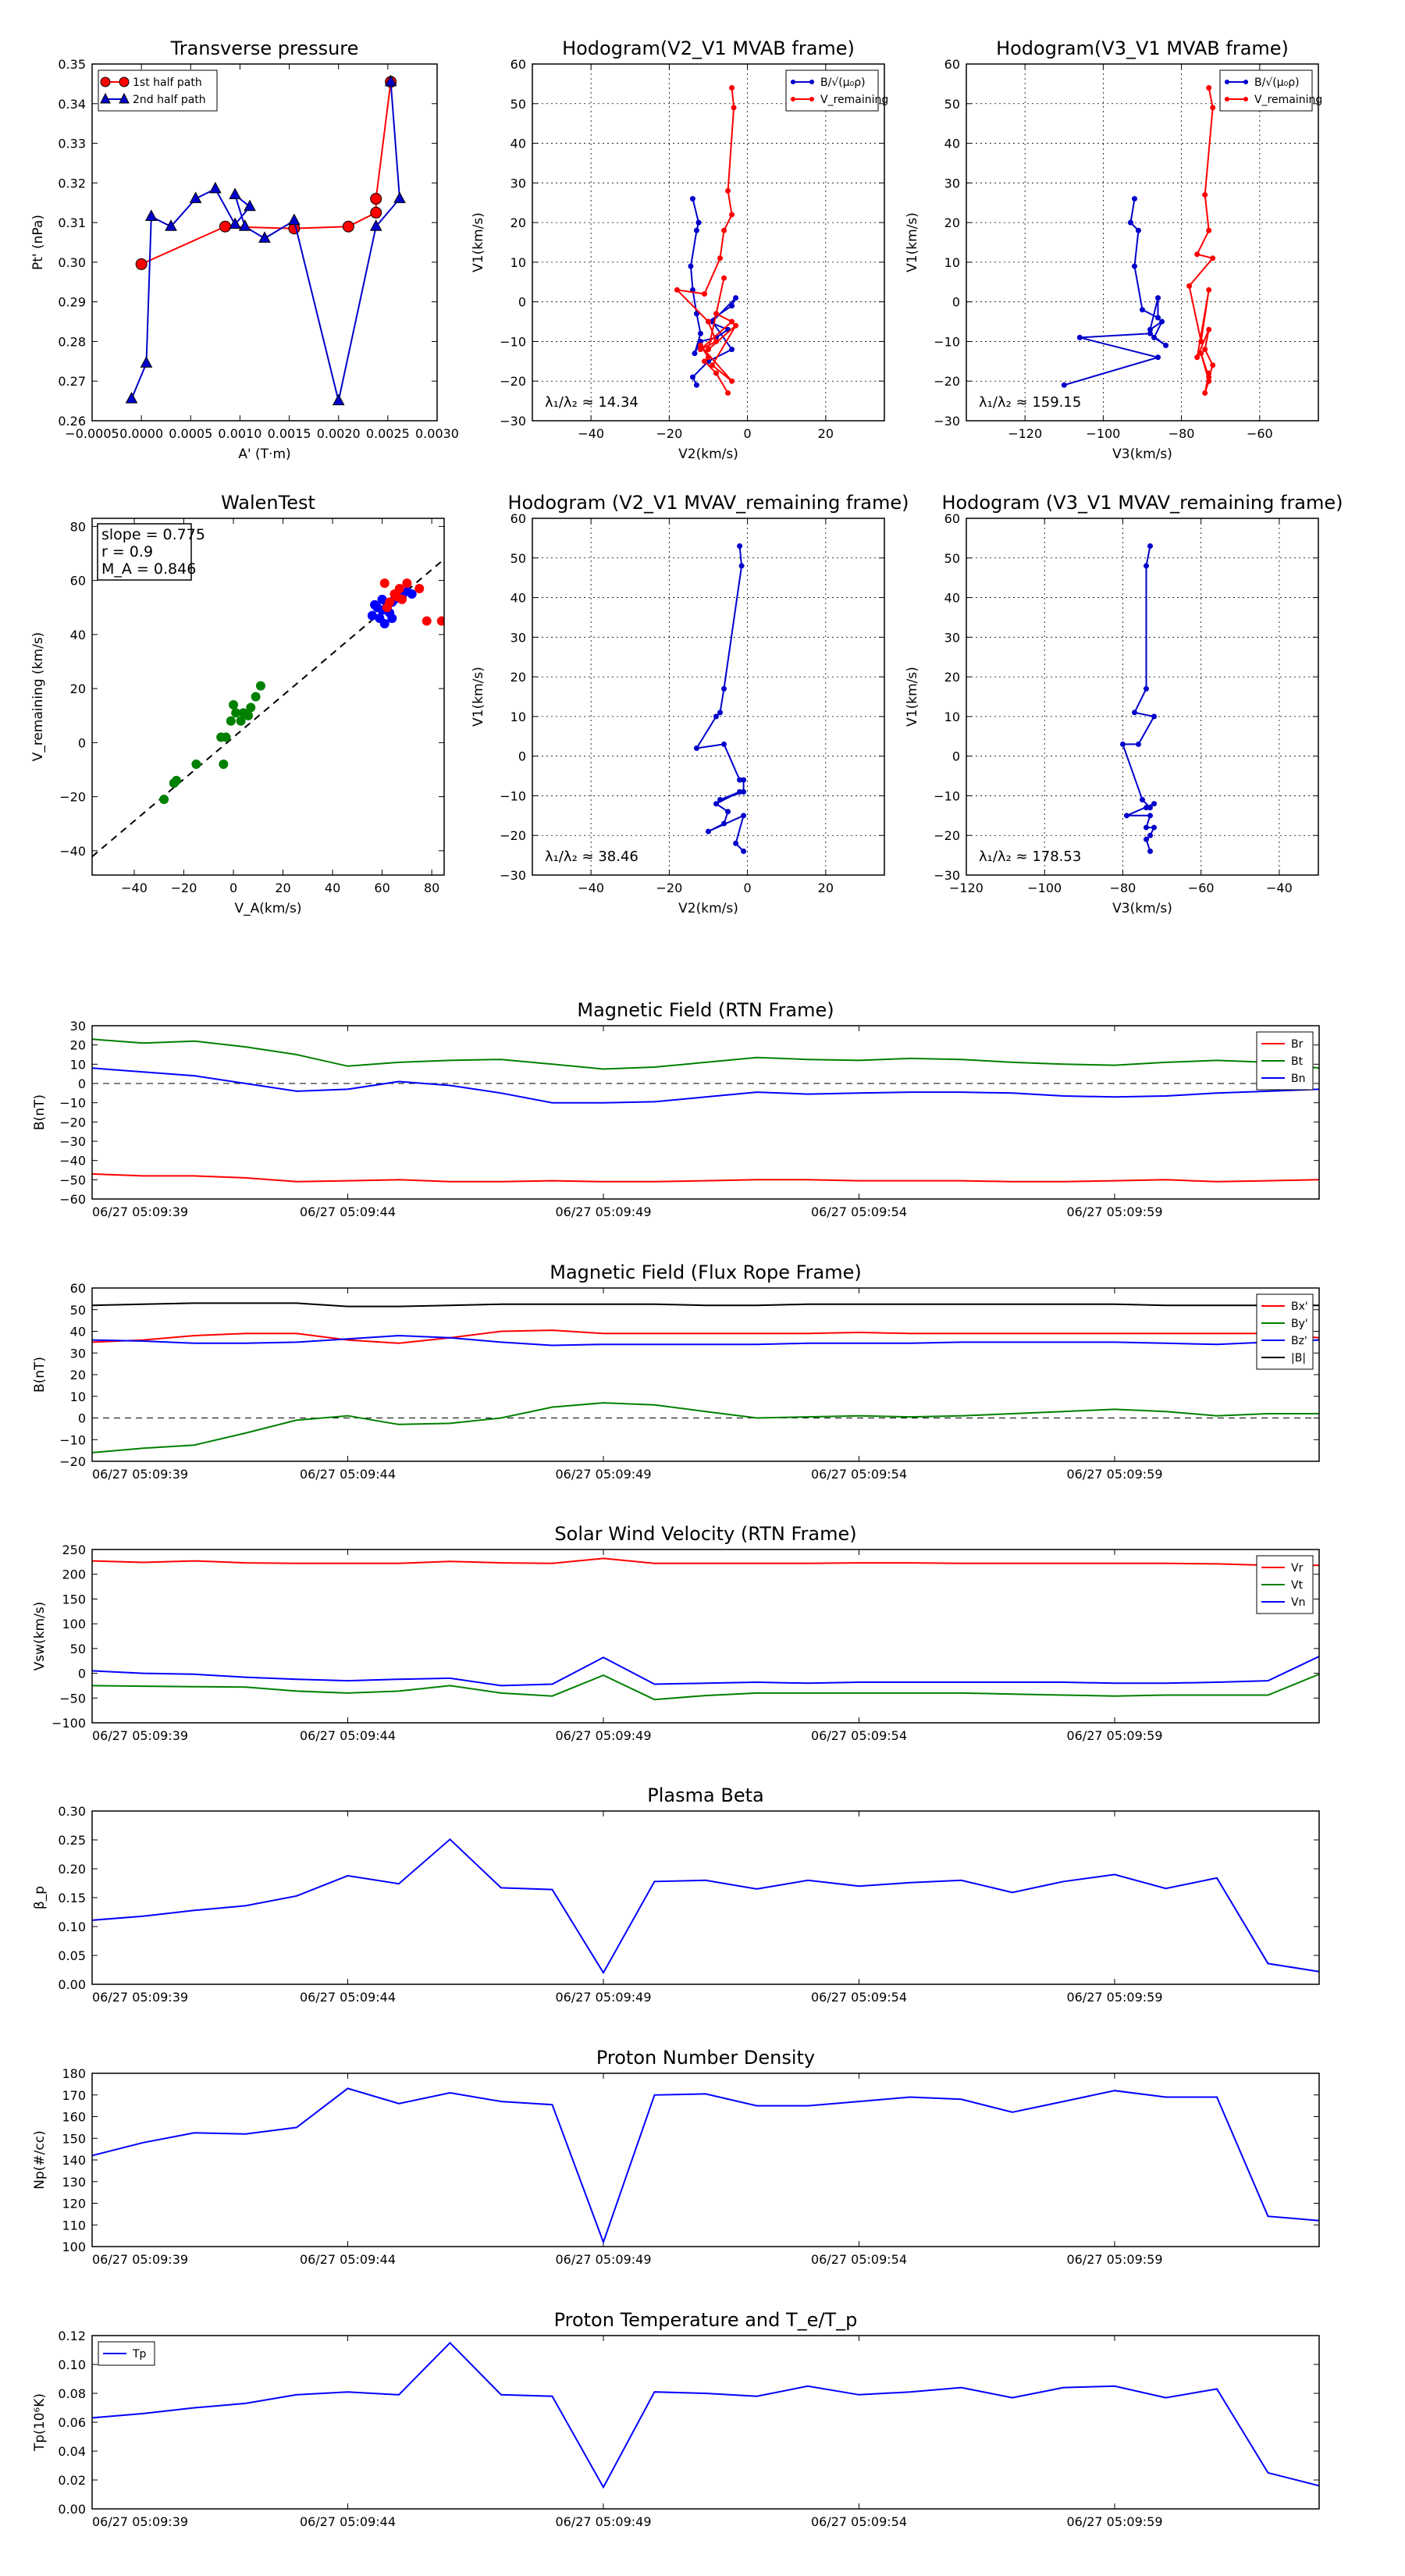 The width and height of the screenshot is (1405, 2576). What do you see at coordinates (40, 1112) in the screenshot?
I see `y-axis-label: B(nT)` at bounding box center [40, 1112].